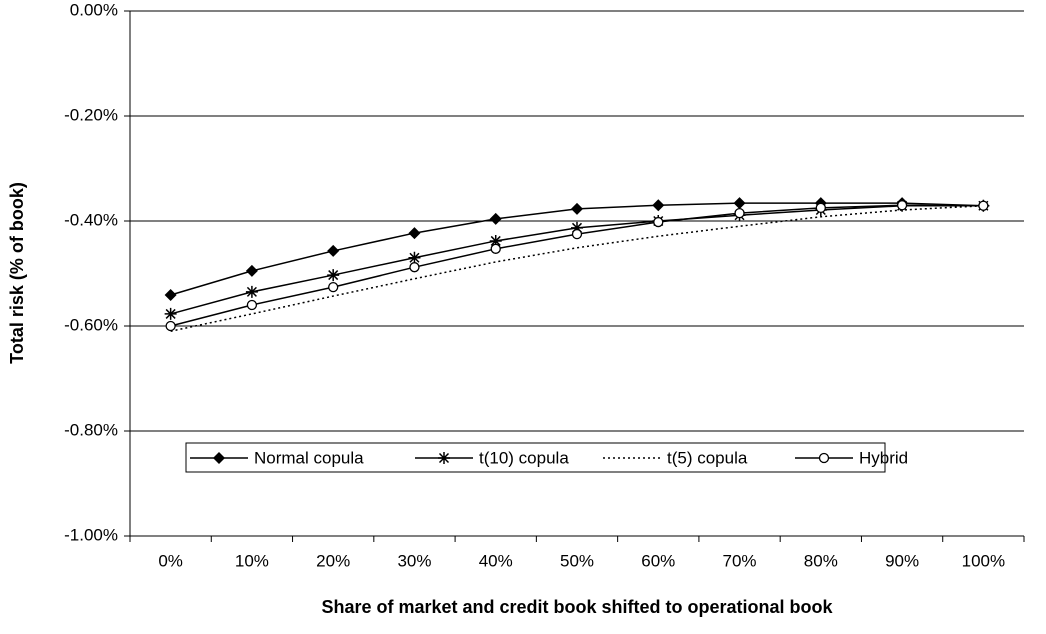 The height and width of the screenshot is (634, 1046). I want to click on y-tick-label: 0.00%, so click(94, 9).